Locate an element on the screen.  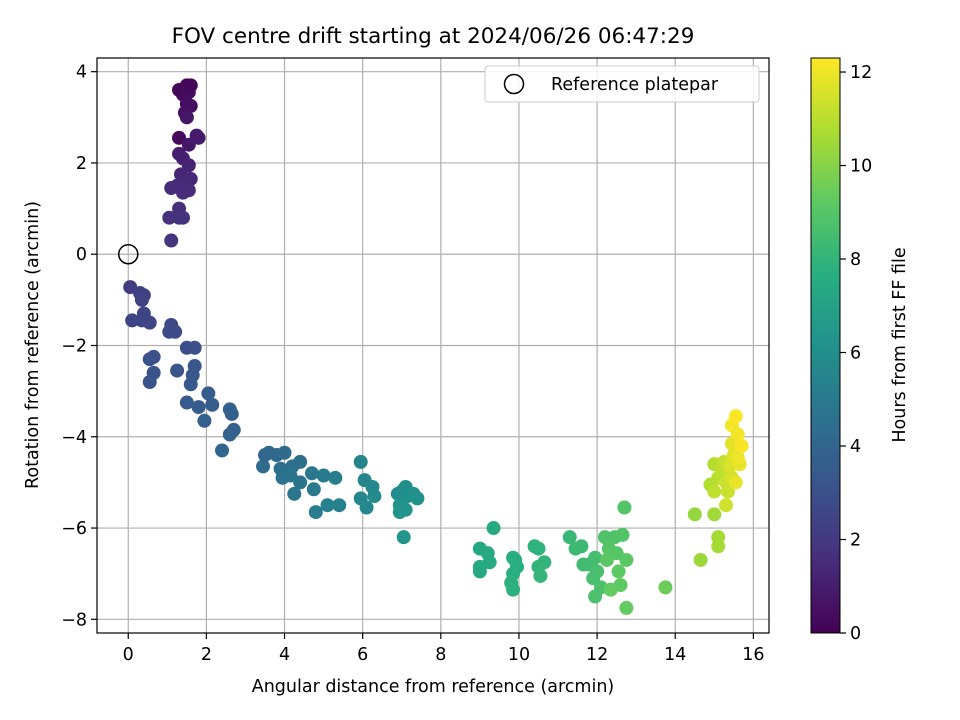
reference-marker is located at coordinates (128, 254).